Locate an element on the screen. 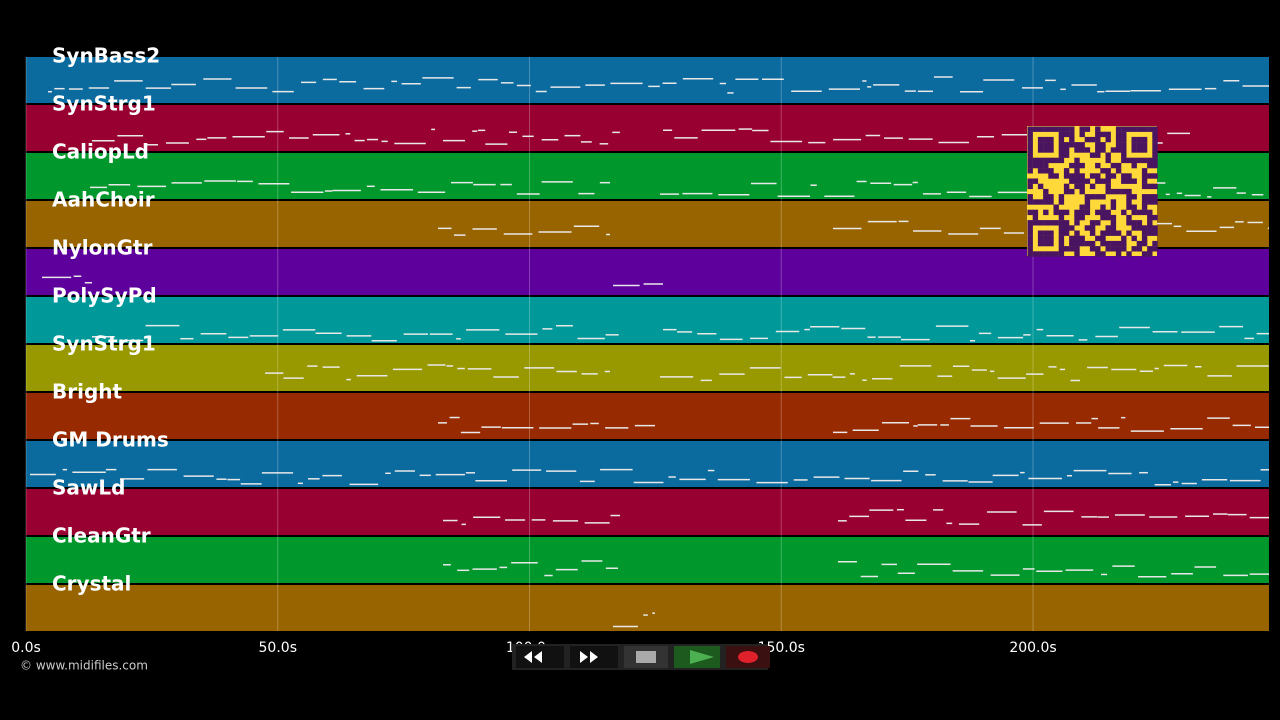 Image resolution: width=1280 pixels, height=720 pixels. forward-button is located at coordinates (594, 657).